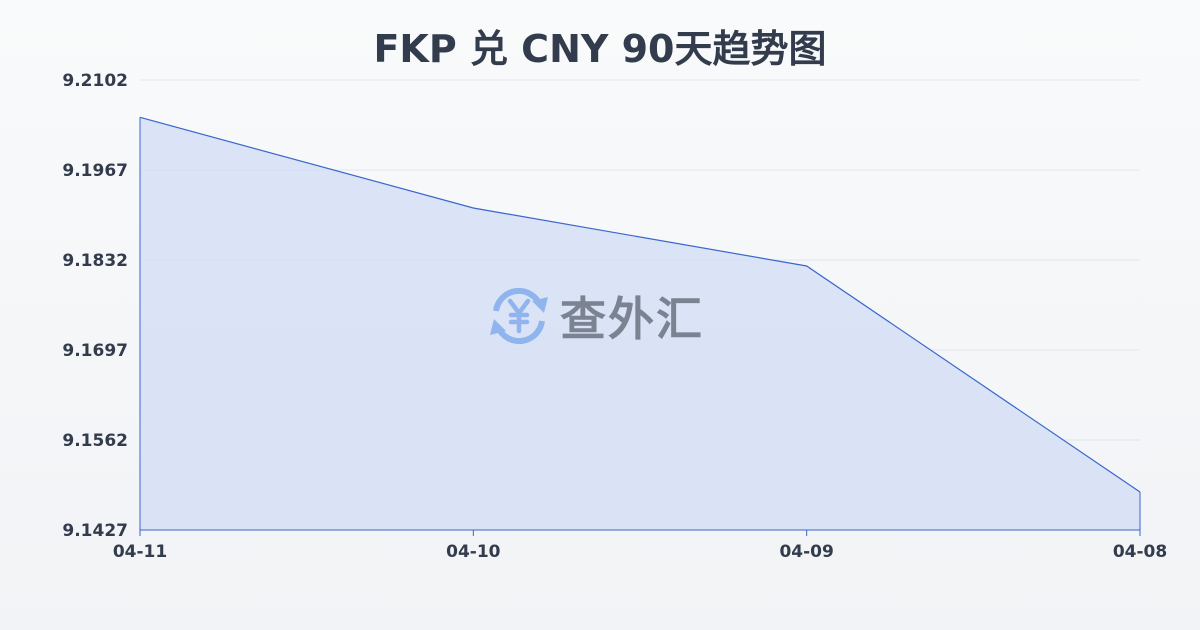 The image size is (1200, 630). I want to click on x-tick-label: 04-11, so click(140, 552).